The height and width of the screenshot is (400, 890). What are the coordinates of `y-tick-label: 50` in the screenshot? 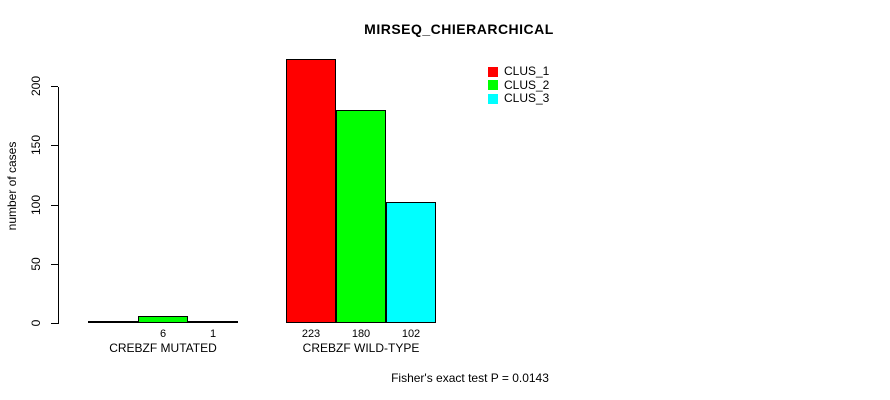 It's located at (36, 264).